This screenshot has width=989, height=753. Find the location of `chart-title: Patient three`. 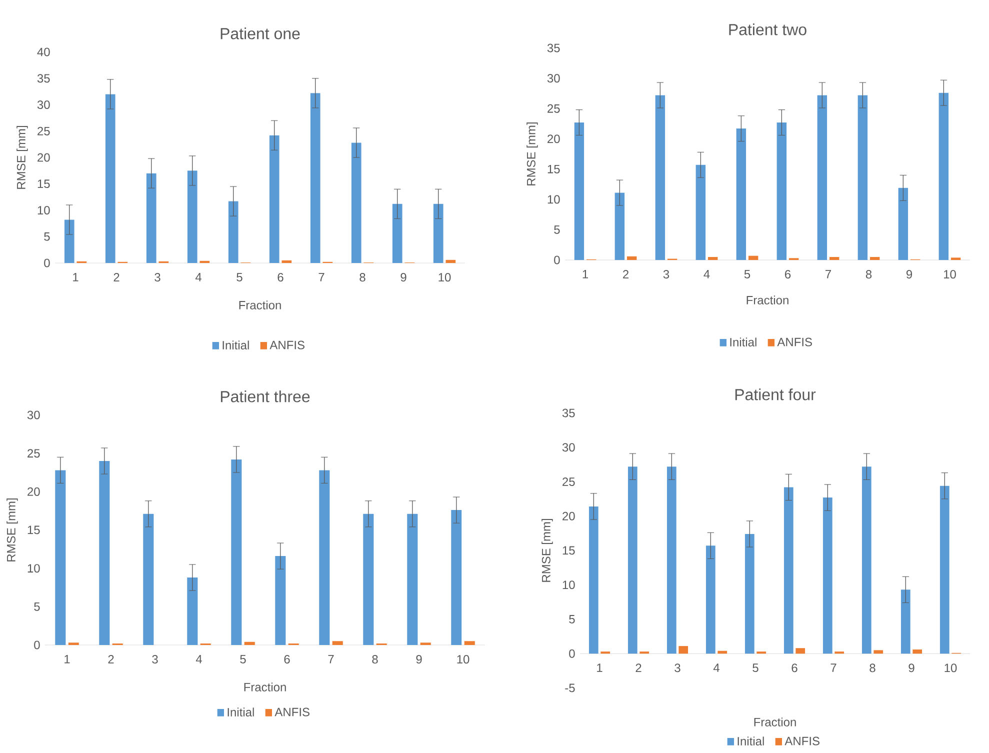

chart-title: Patient three is located at coordinates (265, 396).